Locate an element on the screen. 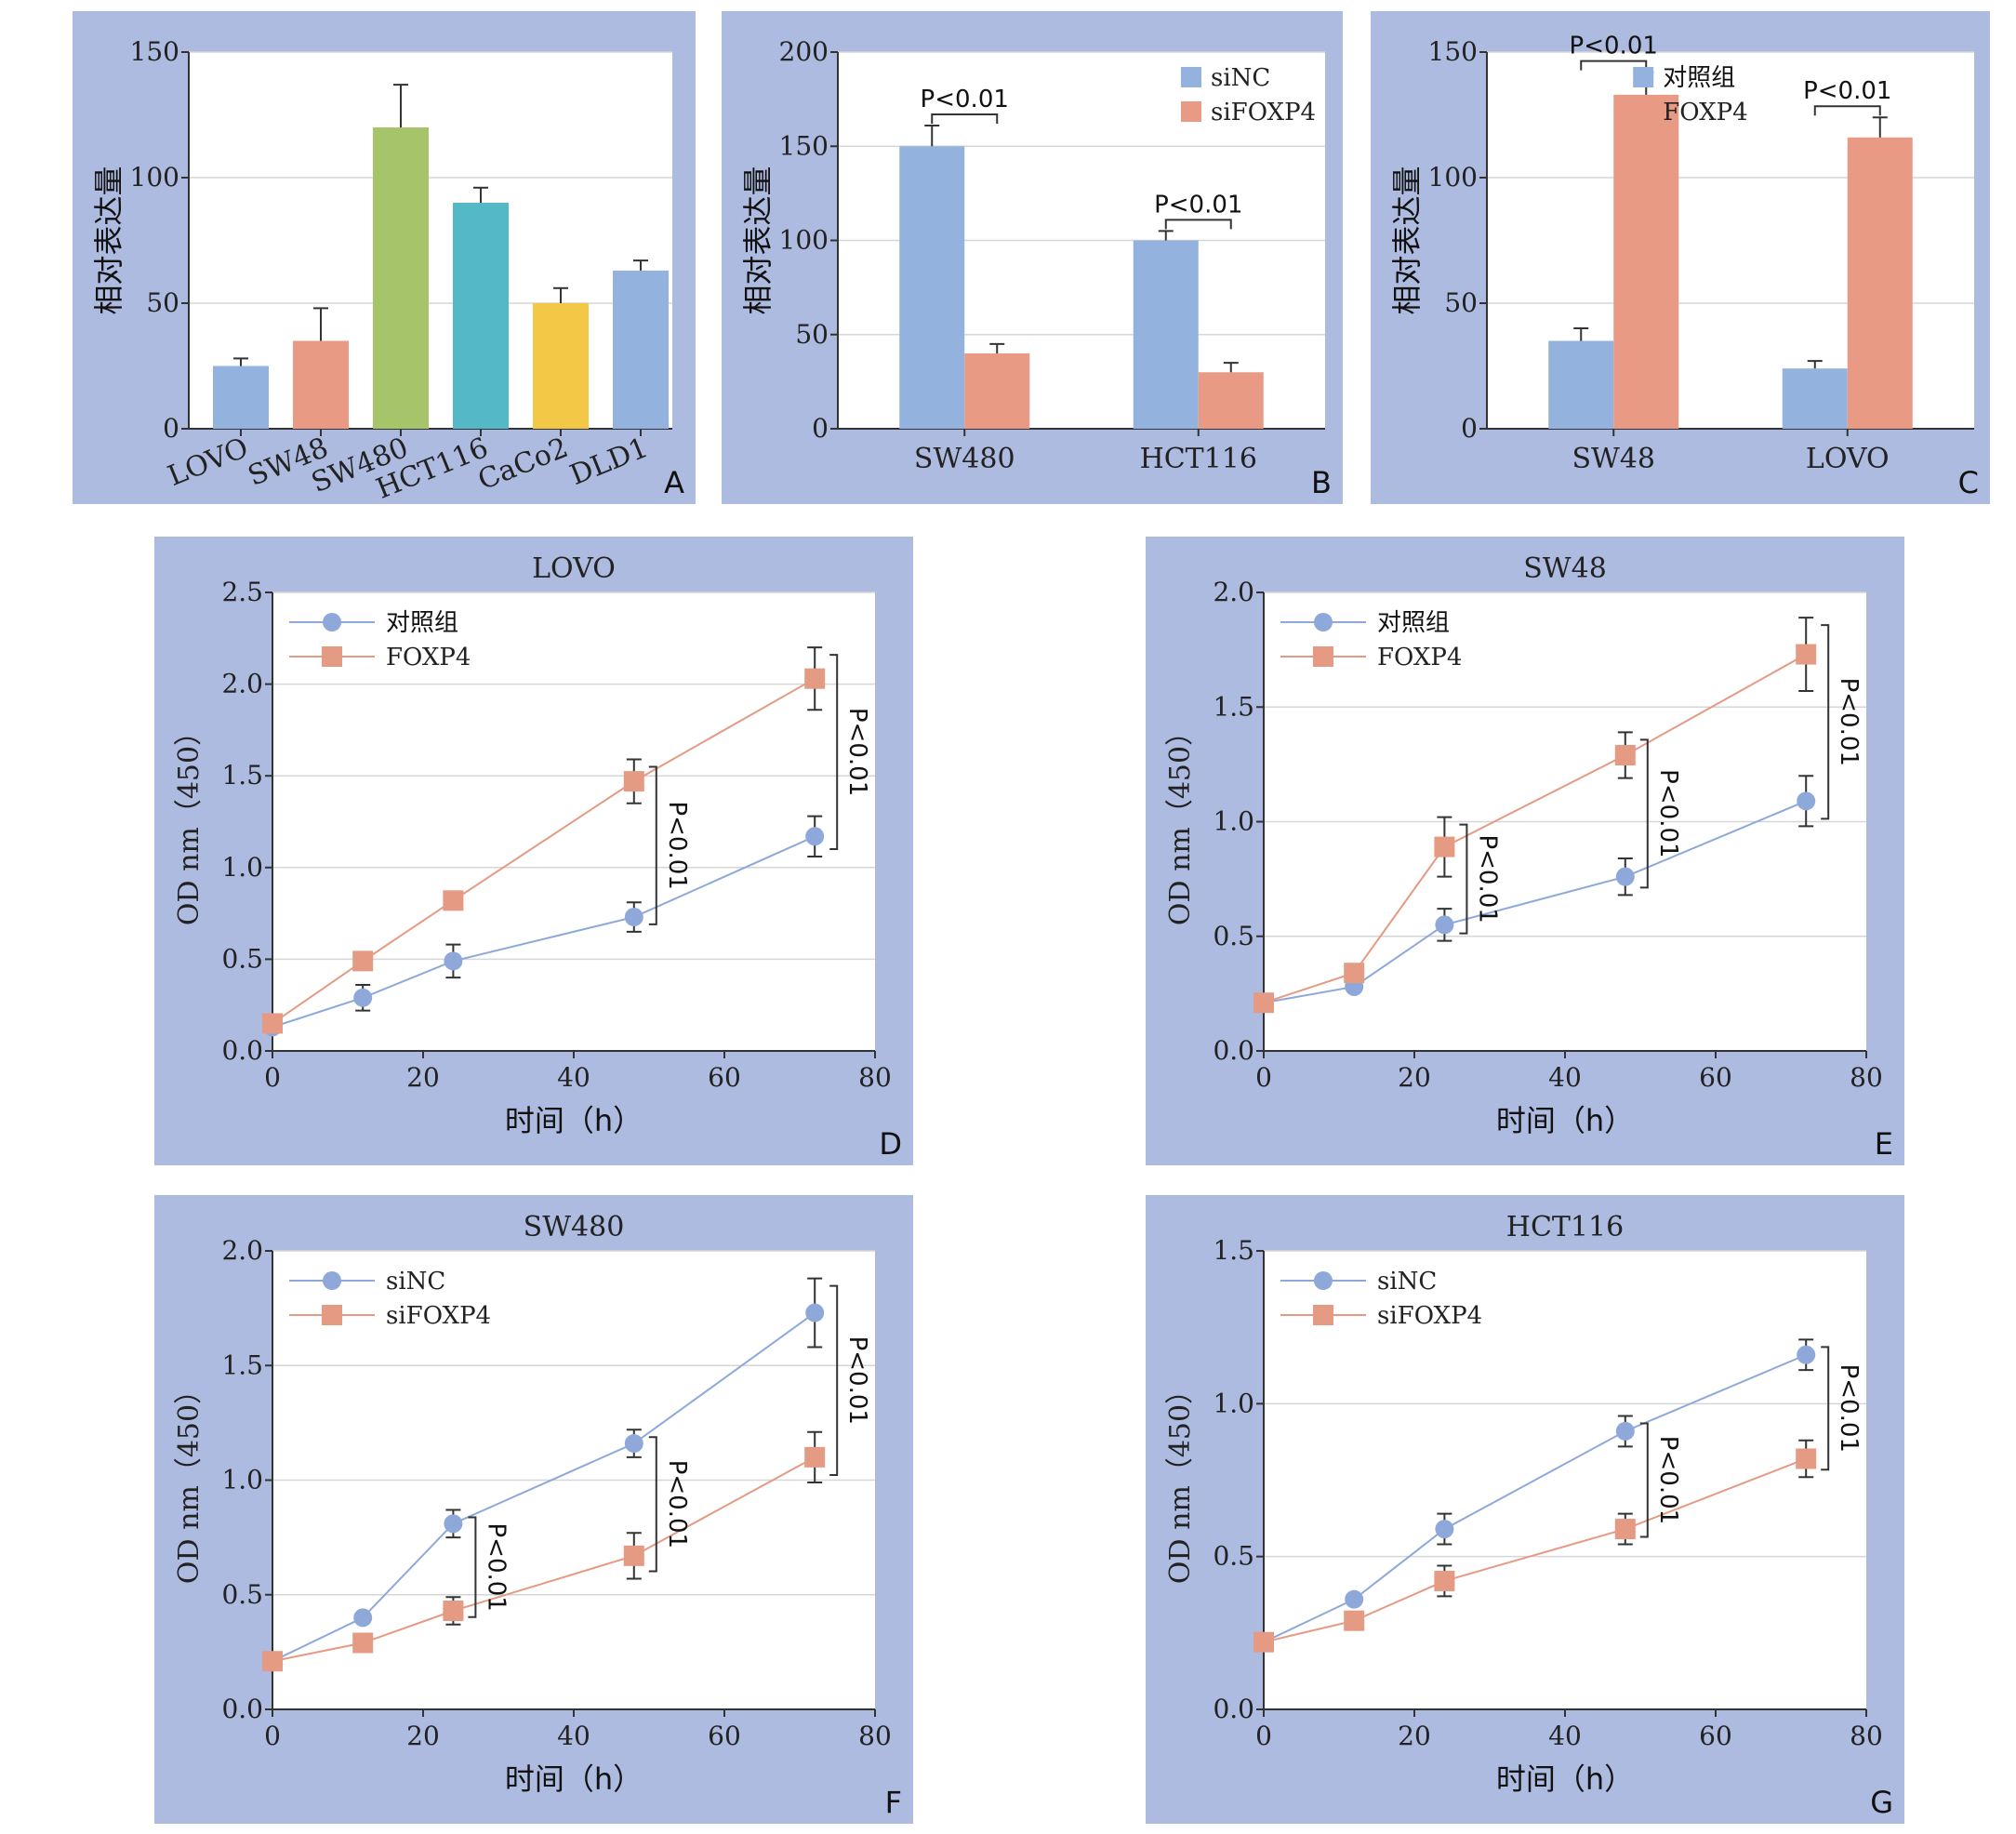 Image resolution: width=2016 pixels, height=1834 pixels. panel-label: G is located at coordinates (1881, 1802).